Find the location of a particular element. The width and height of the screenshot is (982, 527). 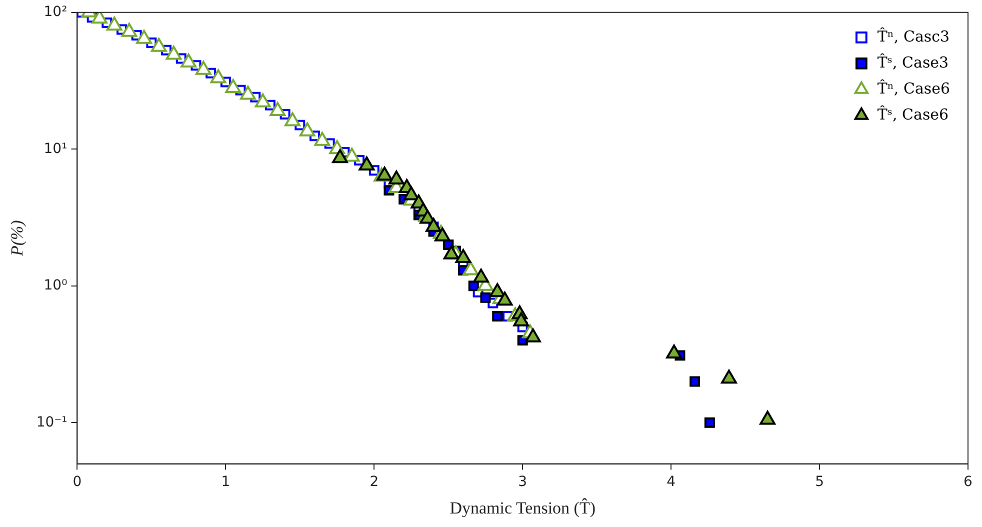

x-tick-label: 0 is located at coordinates (77, 482).